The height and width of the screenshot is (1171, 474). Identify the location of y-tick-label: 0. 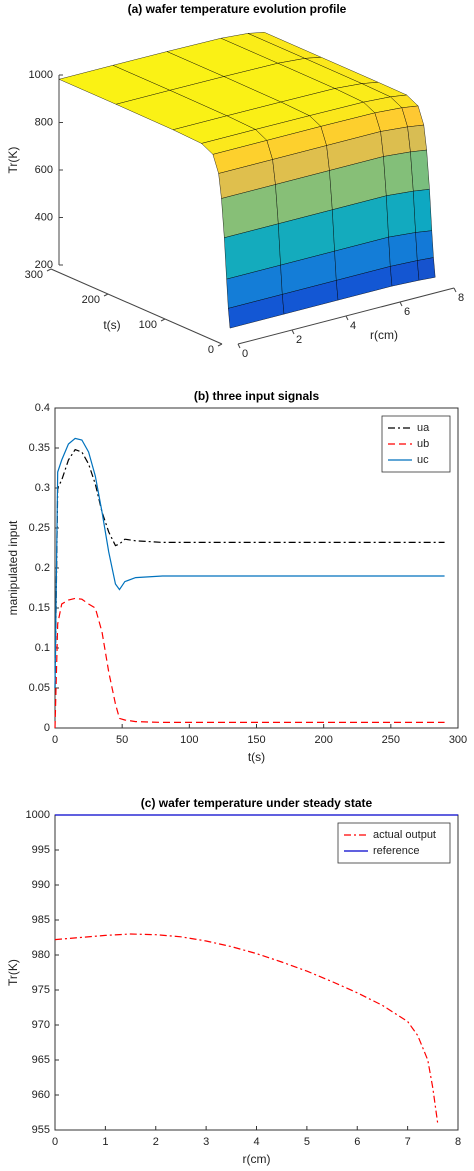
(47, 728).